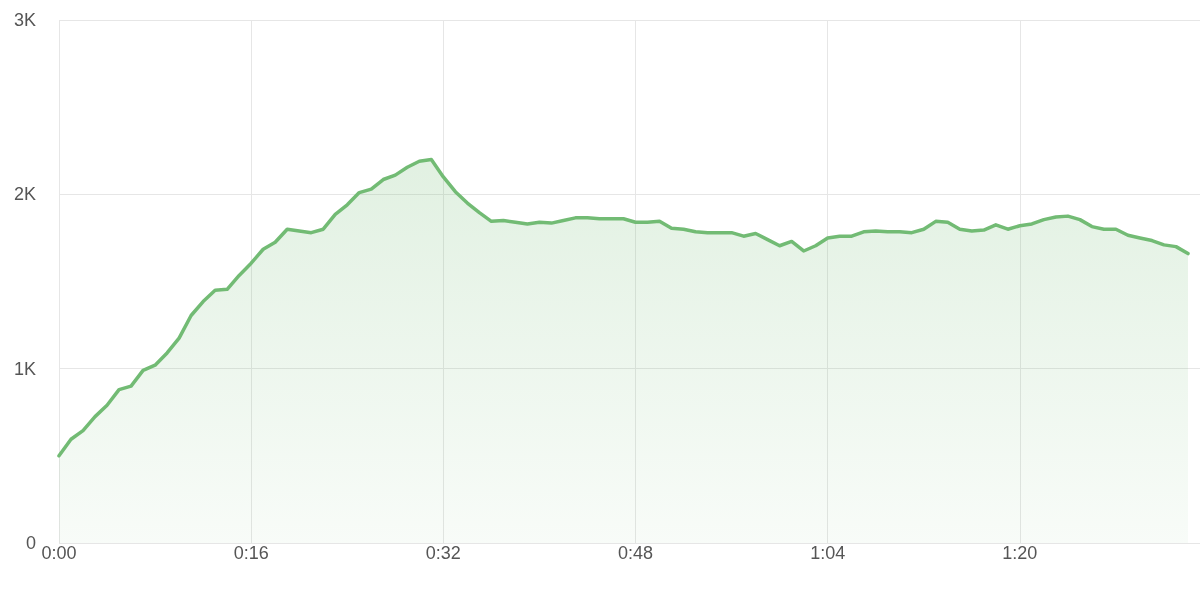 The width and height of the screenshot is (1200, 600). I want to click on x-tick-label: 0:32, so click(443, 553).